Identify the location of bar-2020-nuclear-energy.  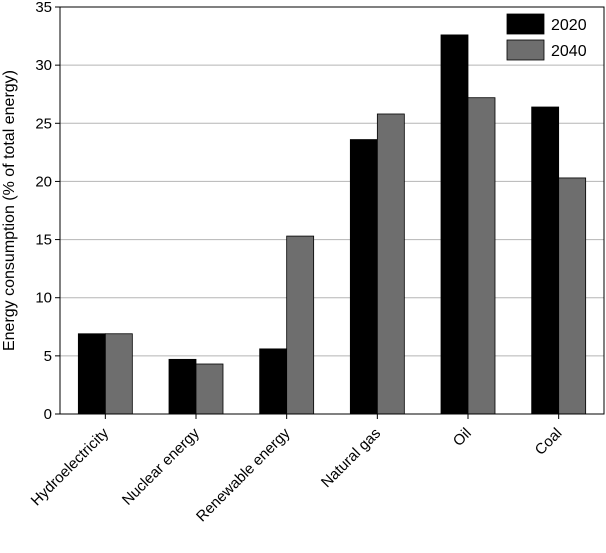
(182, 386).